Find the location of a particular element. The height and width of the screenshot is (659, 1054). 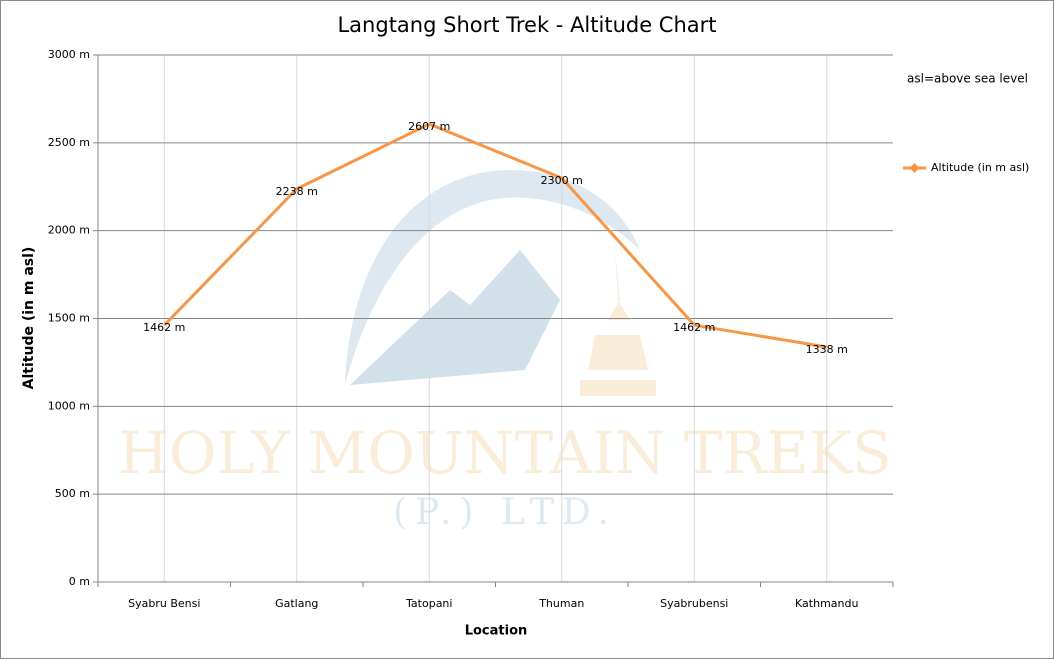

watermark-stupa is located at coordinates (618, 323).